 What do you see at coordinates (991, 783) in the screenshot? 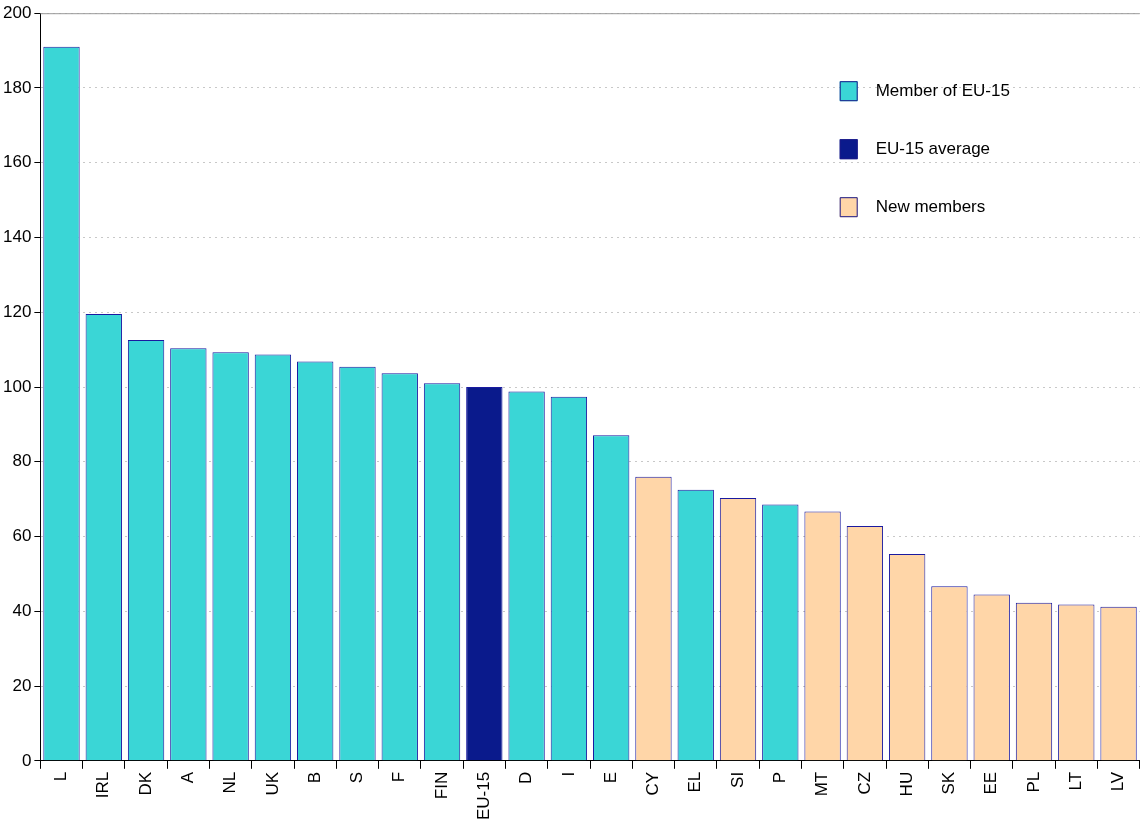
I see `x-tick-label: EE` at bounding box center [991, 783].